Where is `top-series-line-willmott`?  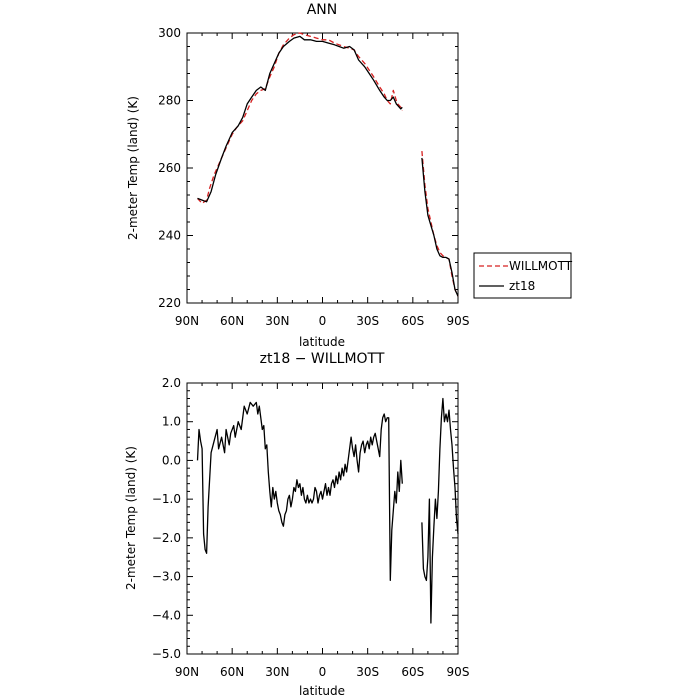
top-series-line-willmott is located at coordinates (300, 118).